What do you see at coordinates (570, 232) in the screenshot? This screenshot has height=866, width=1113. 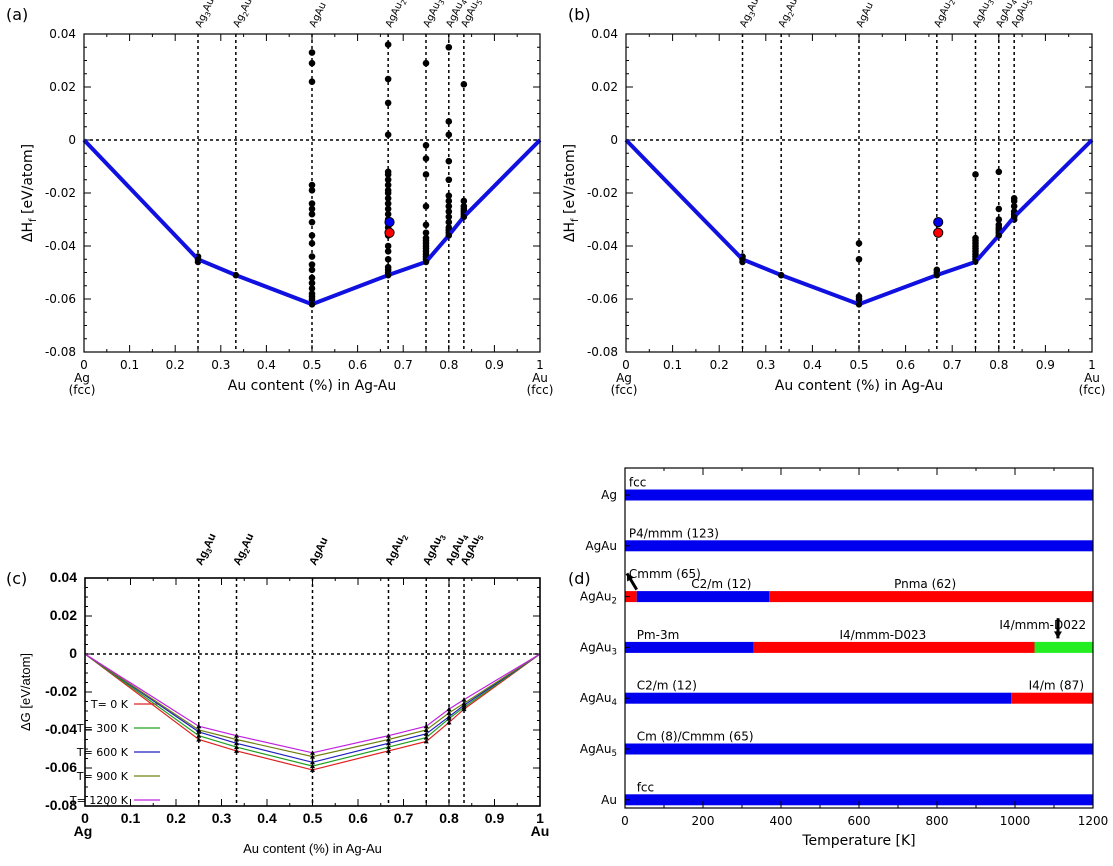 I see `y-axis-label-main: ΔH` at bounding box center [570, 232].